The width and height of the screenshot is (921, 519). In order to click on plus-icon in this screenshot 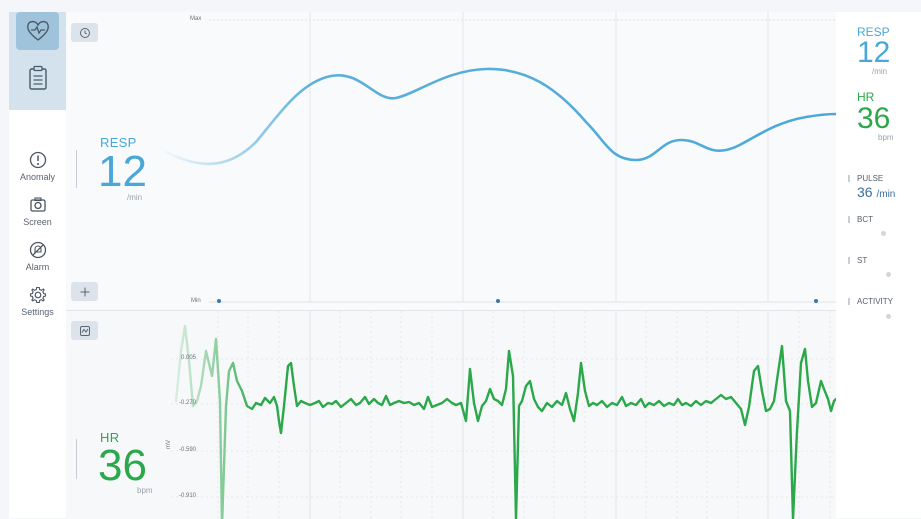, I will do `click(84, 291)`.